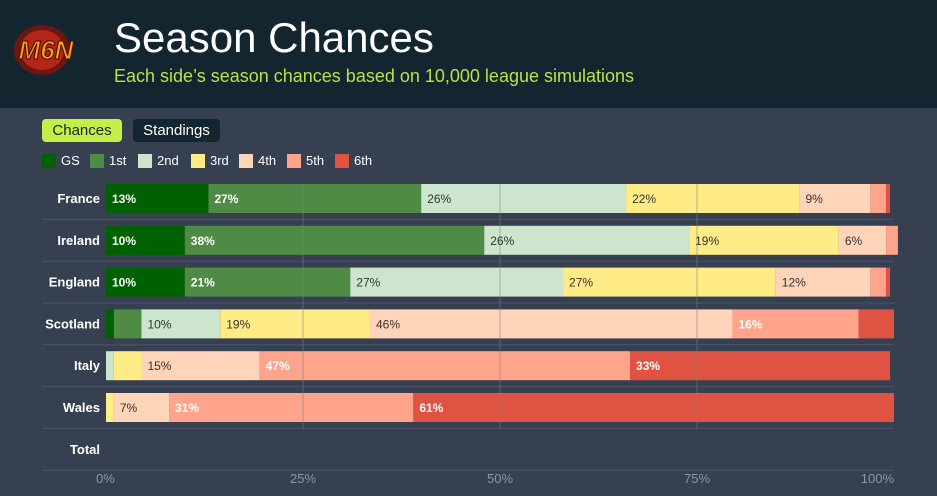 The height and width of the screenshot is (496, 937). I want to click on page-title: Season Chances, so click(274, 37).